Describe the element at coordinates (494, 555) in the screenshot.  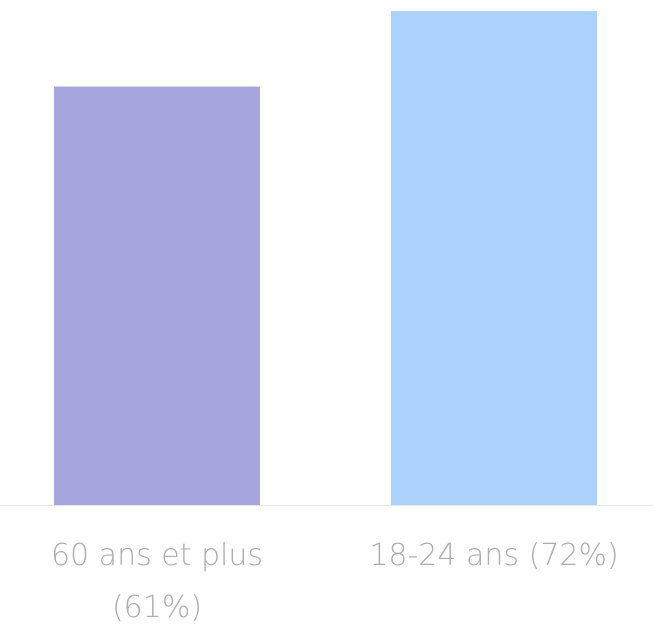
I see `x-tick-label: 18-24 ans (72%)` at that location.